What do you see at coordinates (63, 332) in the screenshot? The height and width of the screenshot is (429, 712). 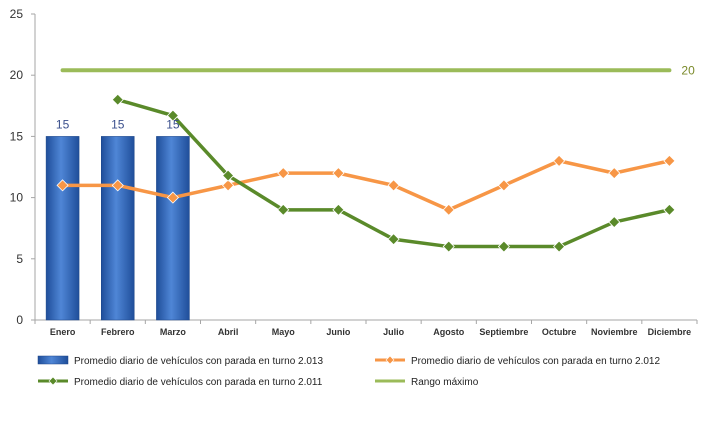 I see `x-tick-label: Enero` at bounding box center [63, 332].